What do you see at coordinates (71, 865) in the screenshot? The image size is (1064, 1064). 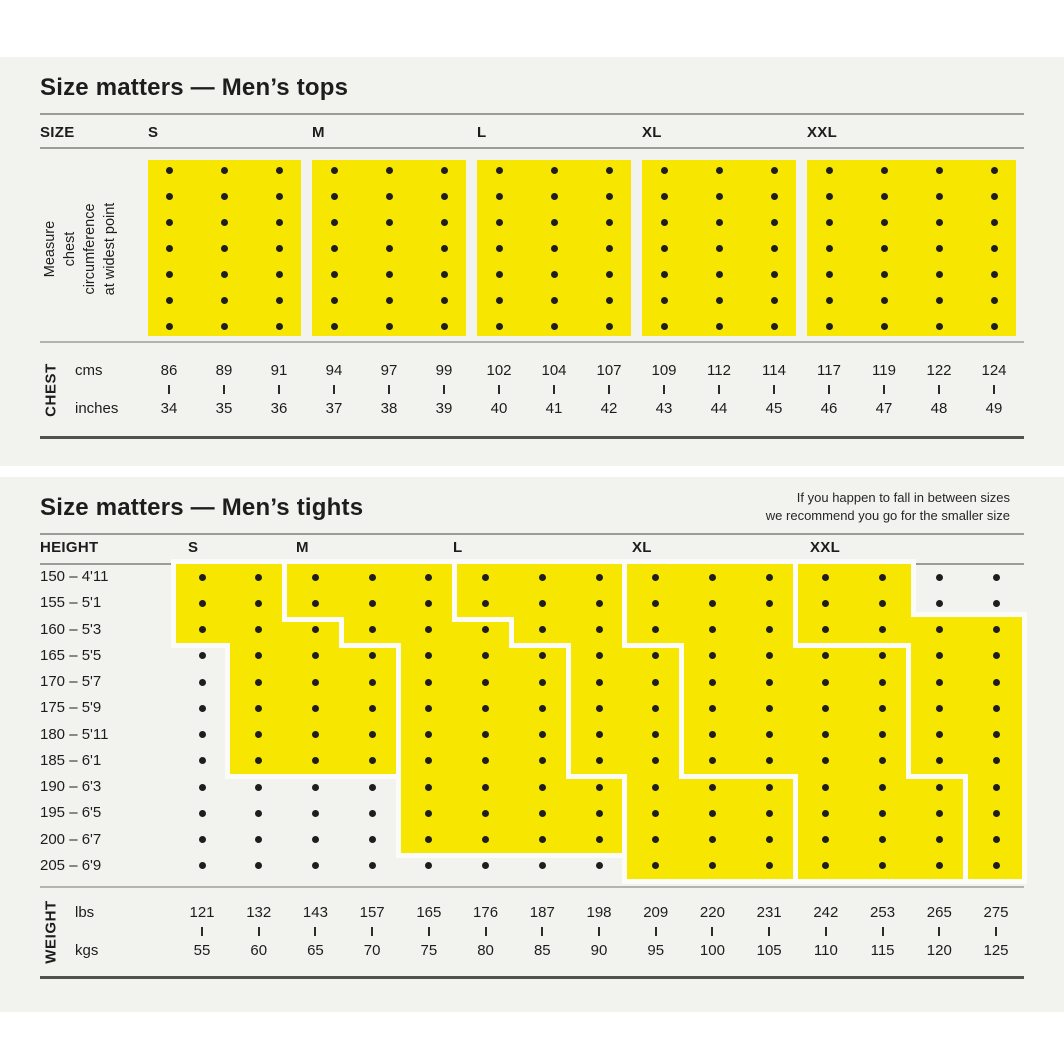 I see `tights-height-label: 205 – 6'9` at bounding box center [71, 865].